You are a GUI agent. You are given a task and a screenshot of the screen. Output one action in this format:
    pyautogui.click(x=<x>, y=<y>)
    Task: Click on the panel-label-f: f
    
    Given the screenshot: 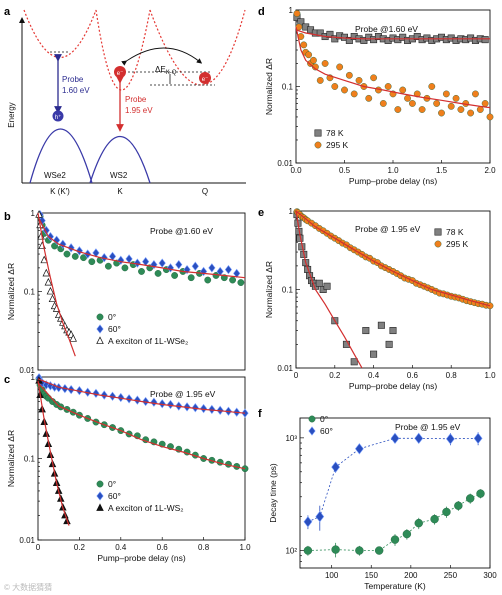 What is the action you would take?
    pyautogui.click(x=260, y=414)
    